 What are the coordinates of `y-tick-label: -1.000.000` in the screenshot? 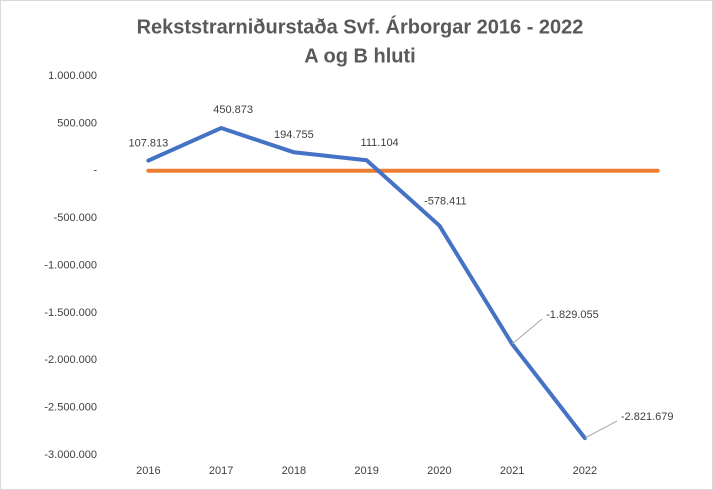 It's located at (70, 265).